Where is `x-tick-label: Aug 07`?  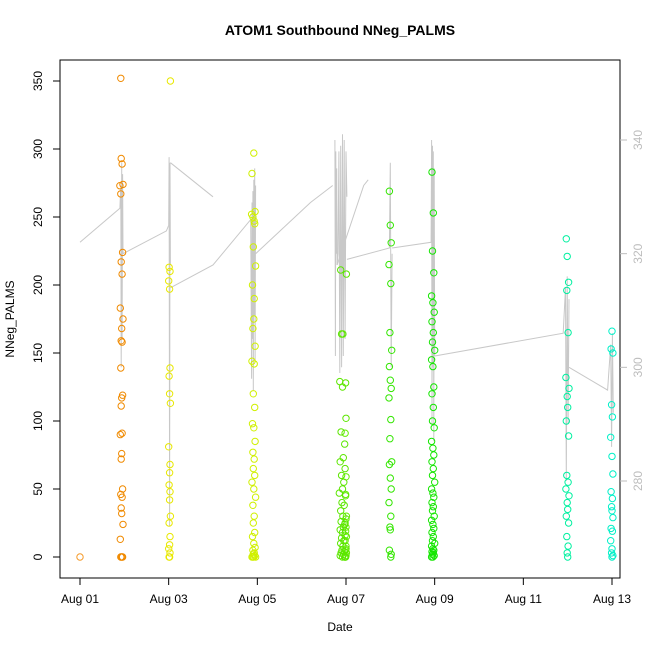 x-tick-label: Aug 07 is located at coordinates (346, 599).